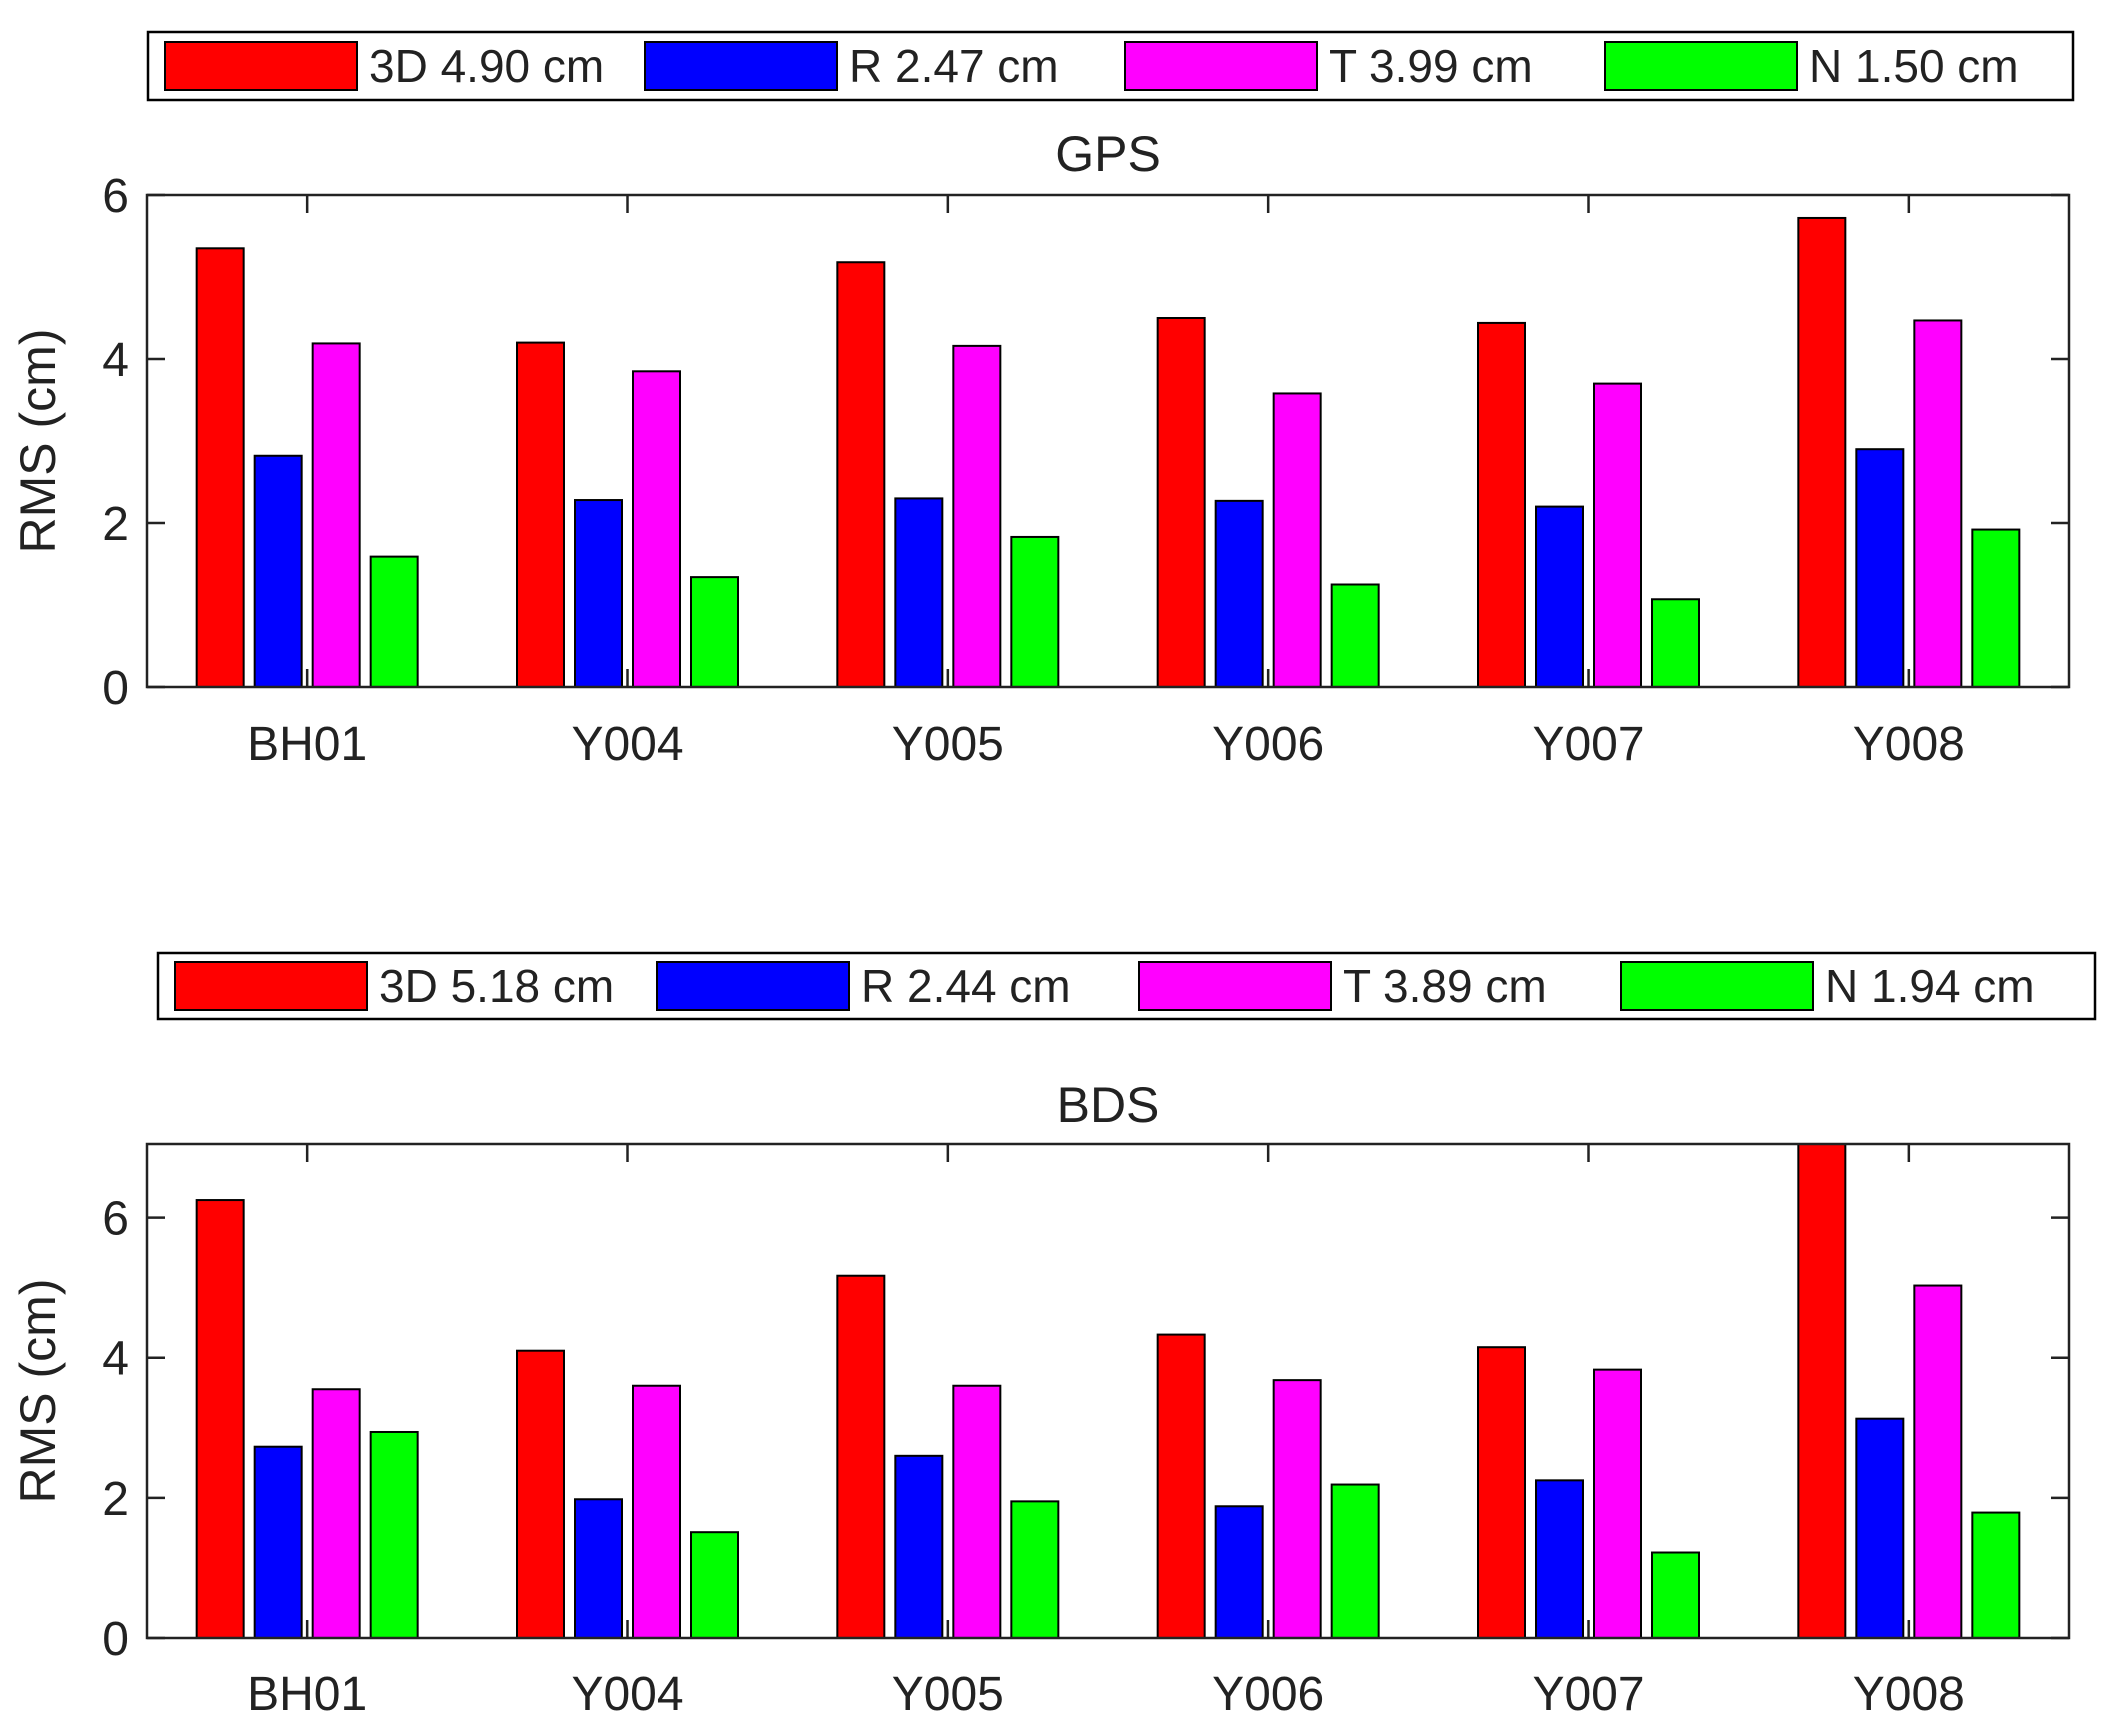  What do you see at coordinates (1431, 66) in the screenshot?
I see `legend-label-t: T 3.99 cm` at bounding box center [1431, 66].